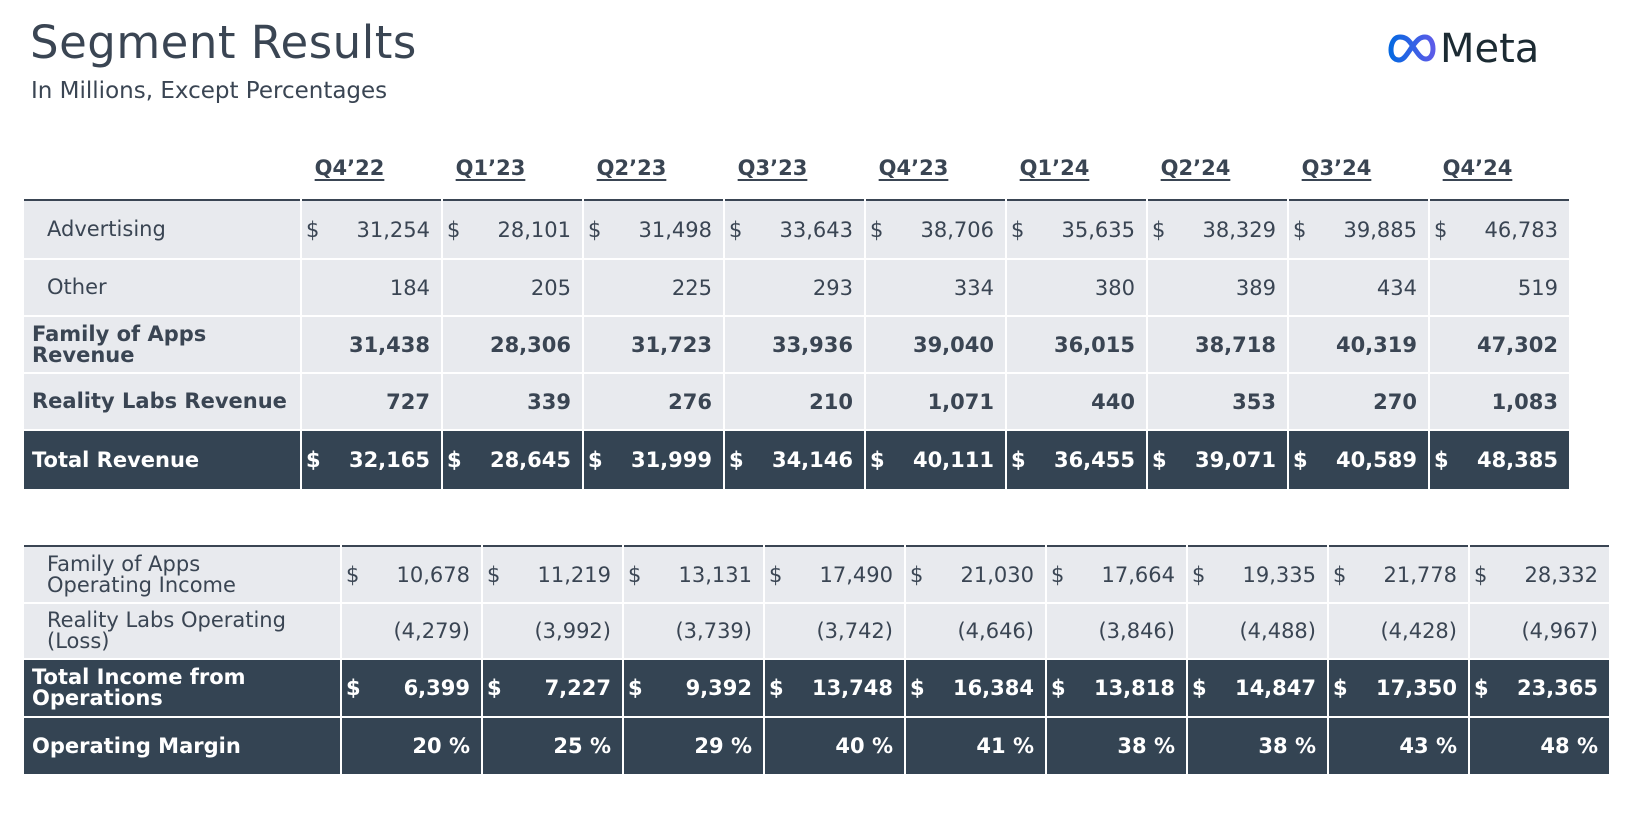 The image size is (1639, 830). Describe the element at coordinates (441, 746) in the screenshot. I see `value: 20 %` at that location.